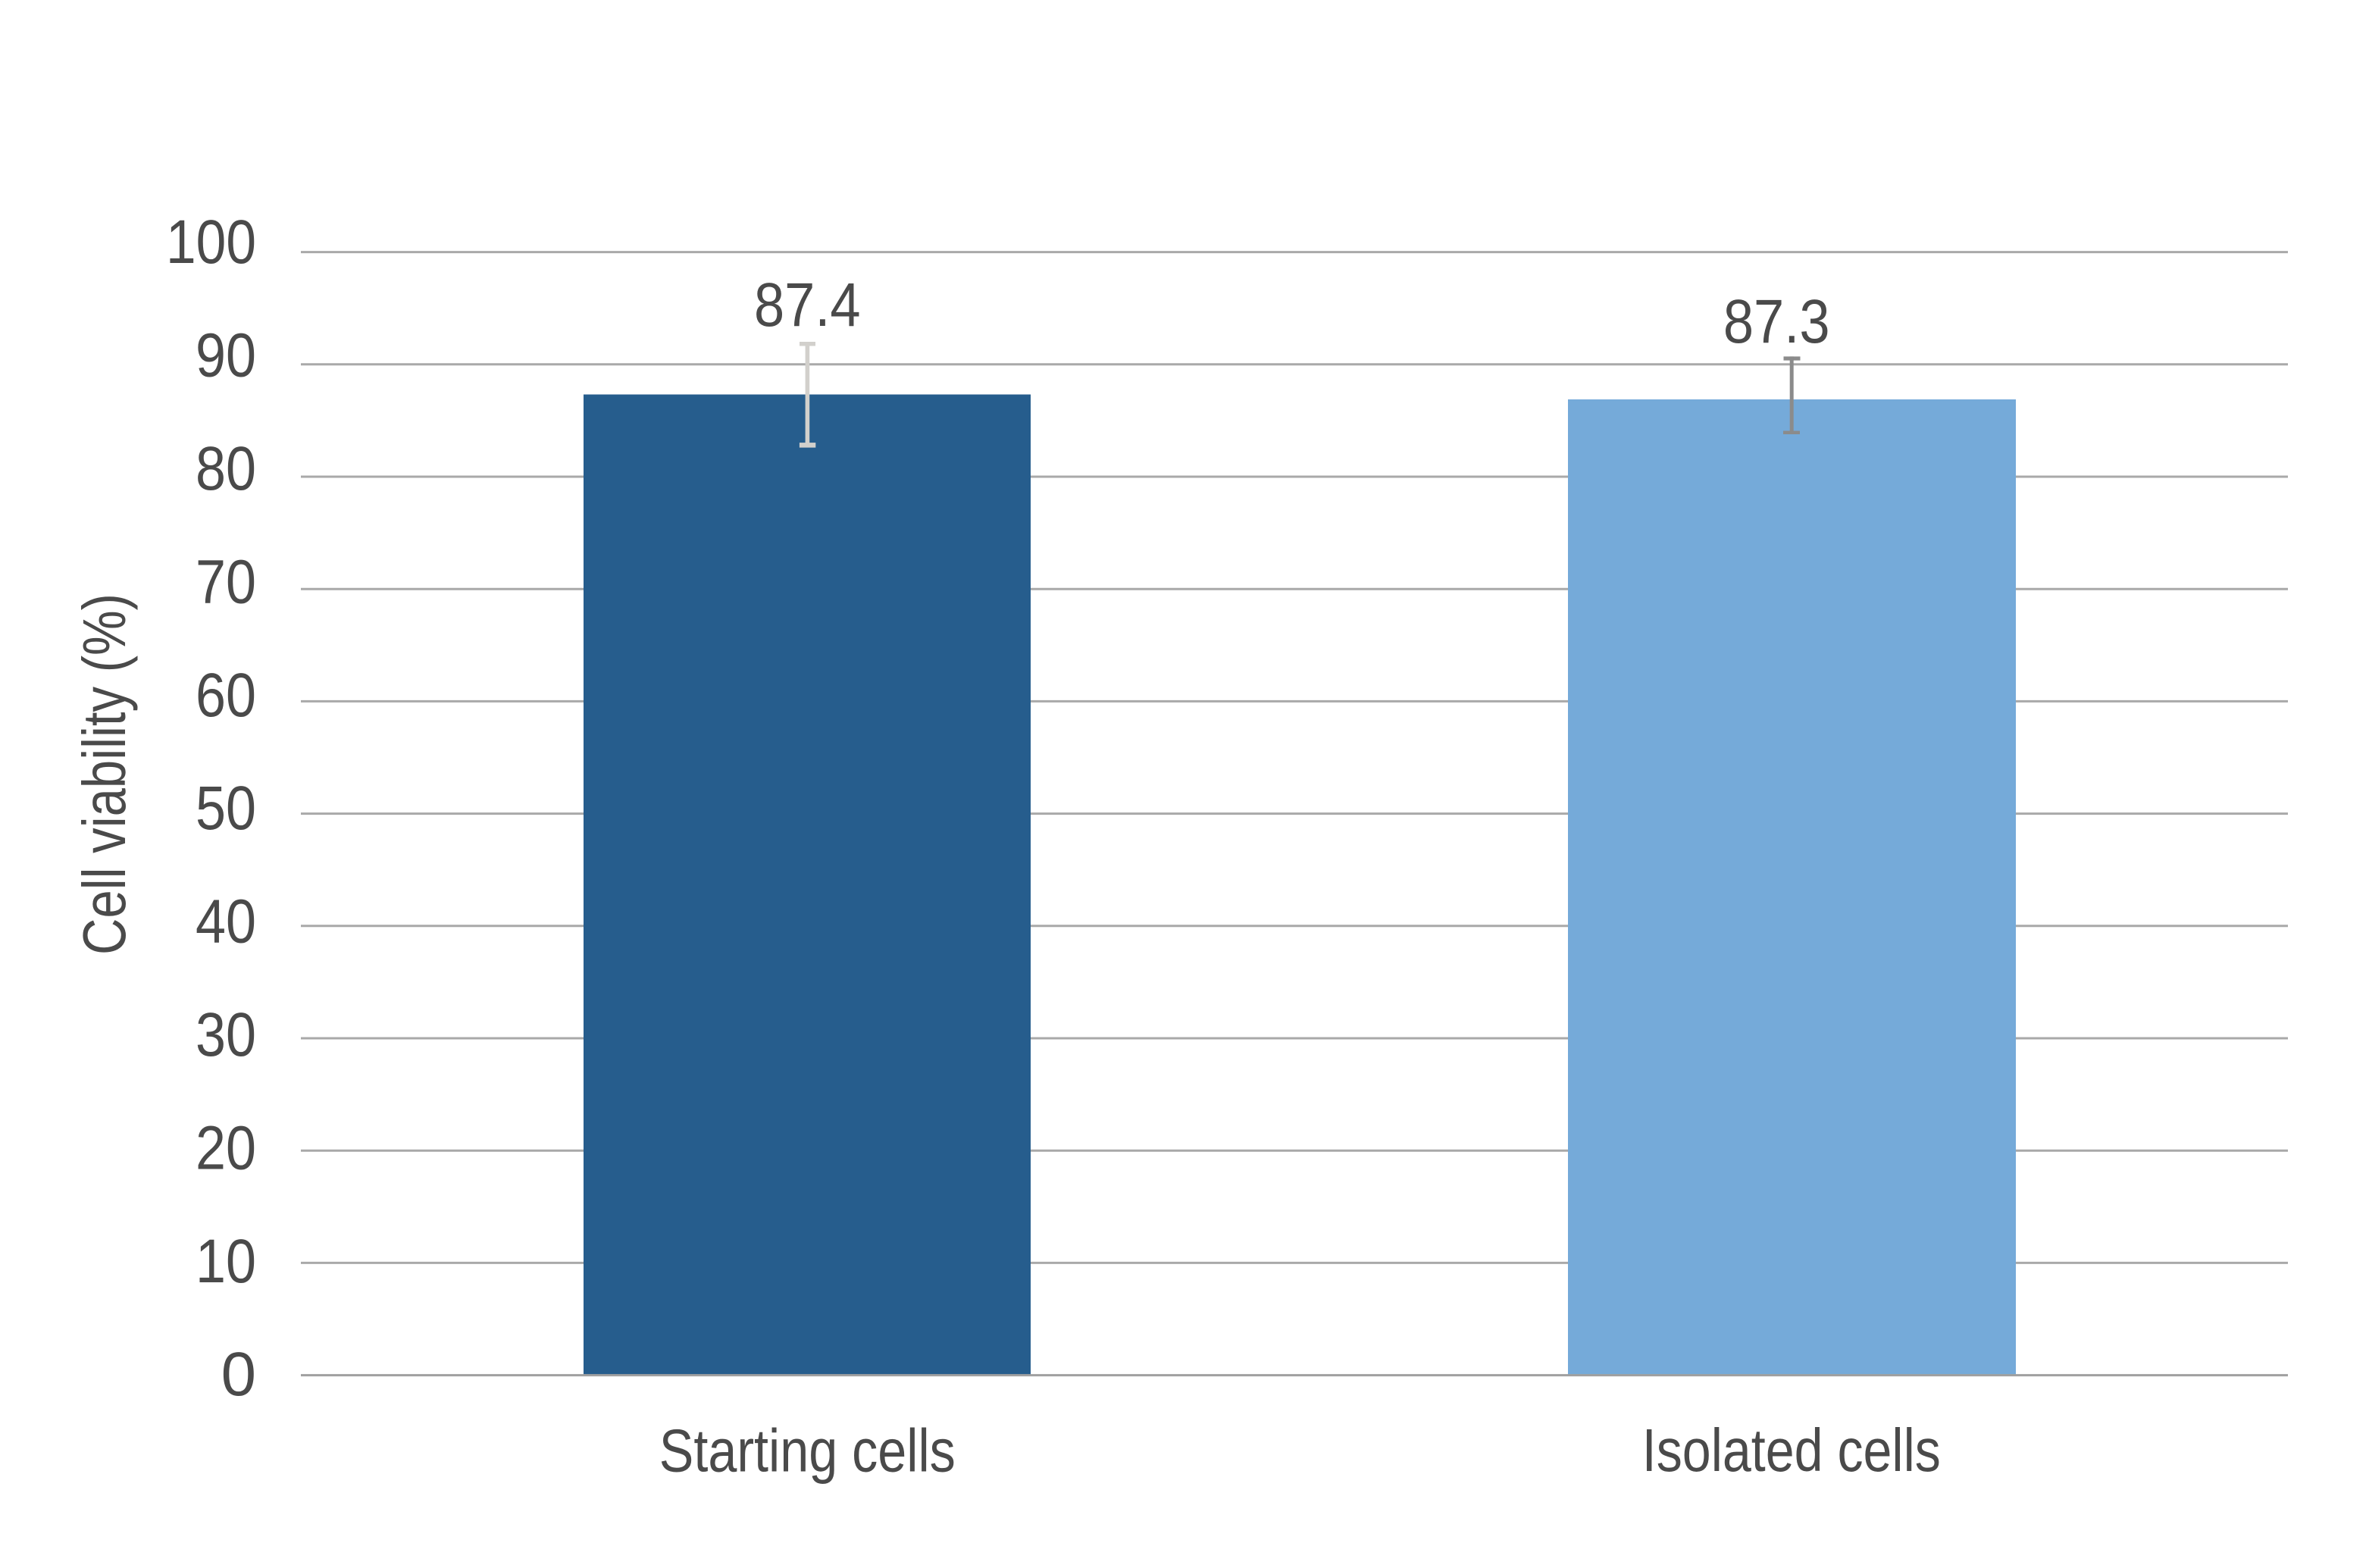 This screenshot has width=2369, height=1568. What do you see at coordinates (1777, 321) in the screenshot?
I see `svg-text: 87.3` at bounding box center [1777, 321].